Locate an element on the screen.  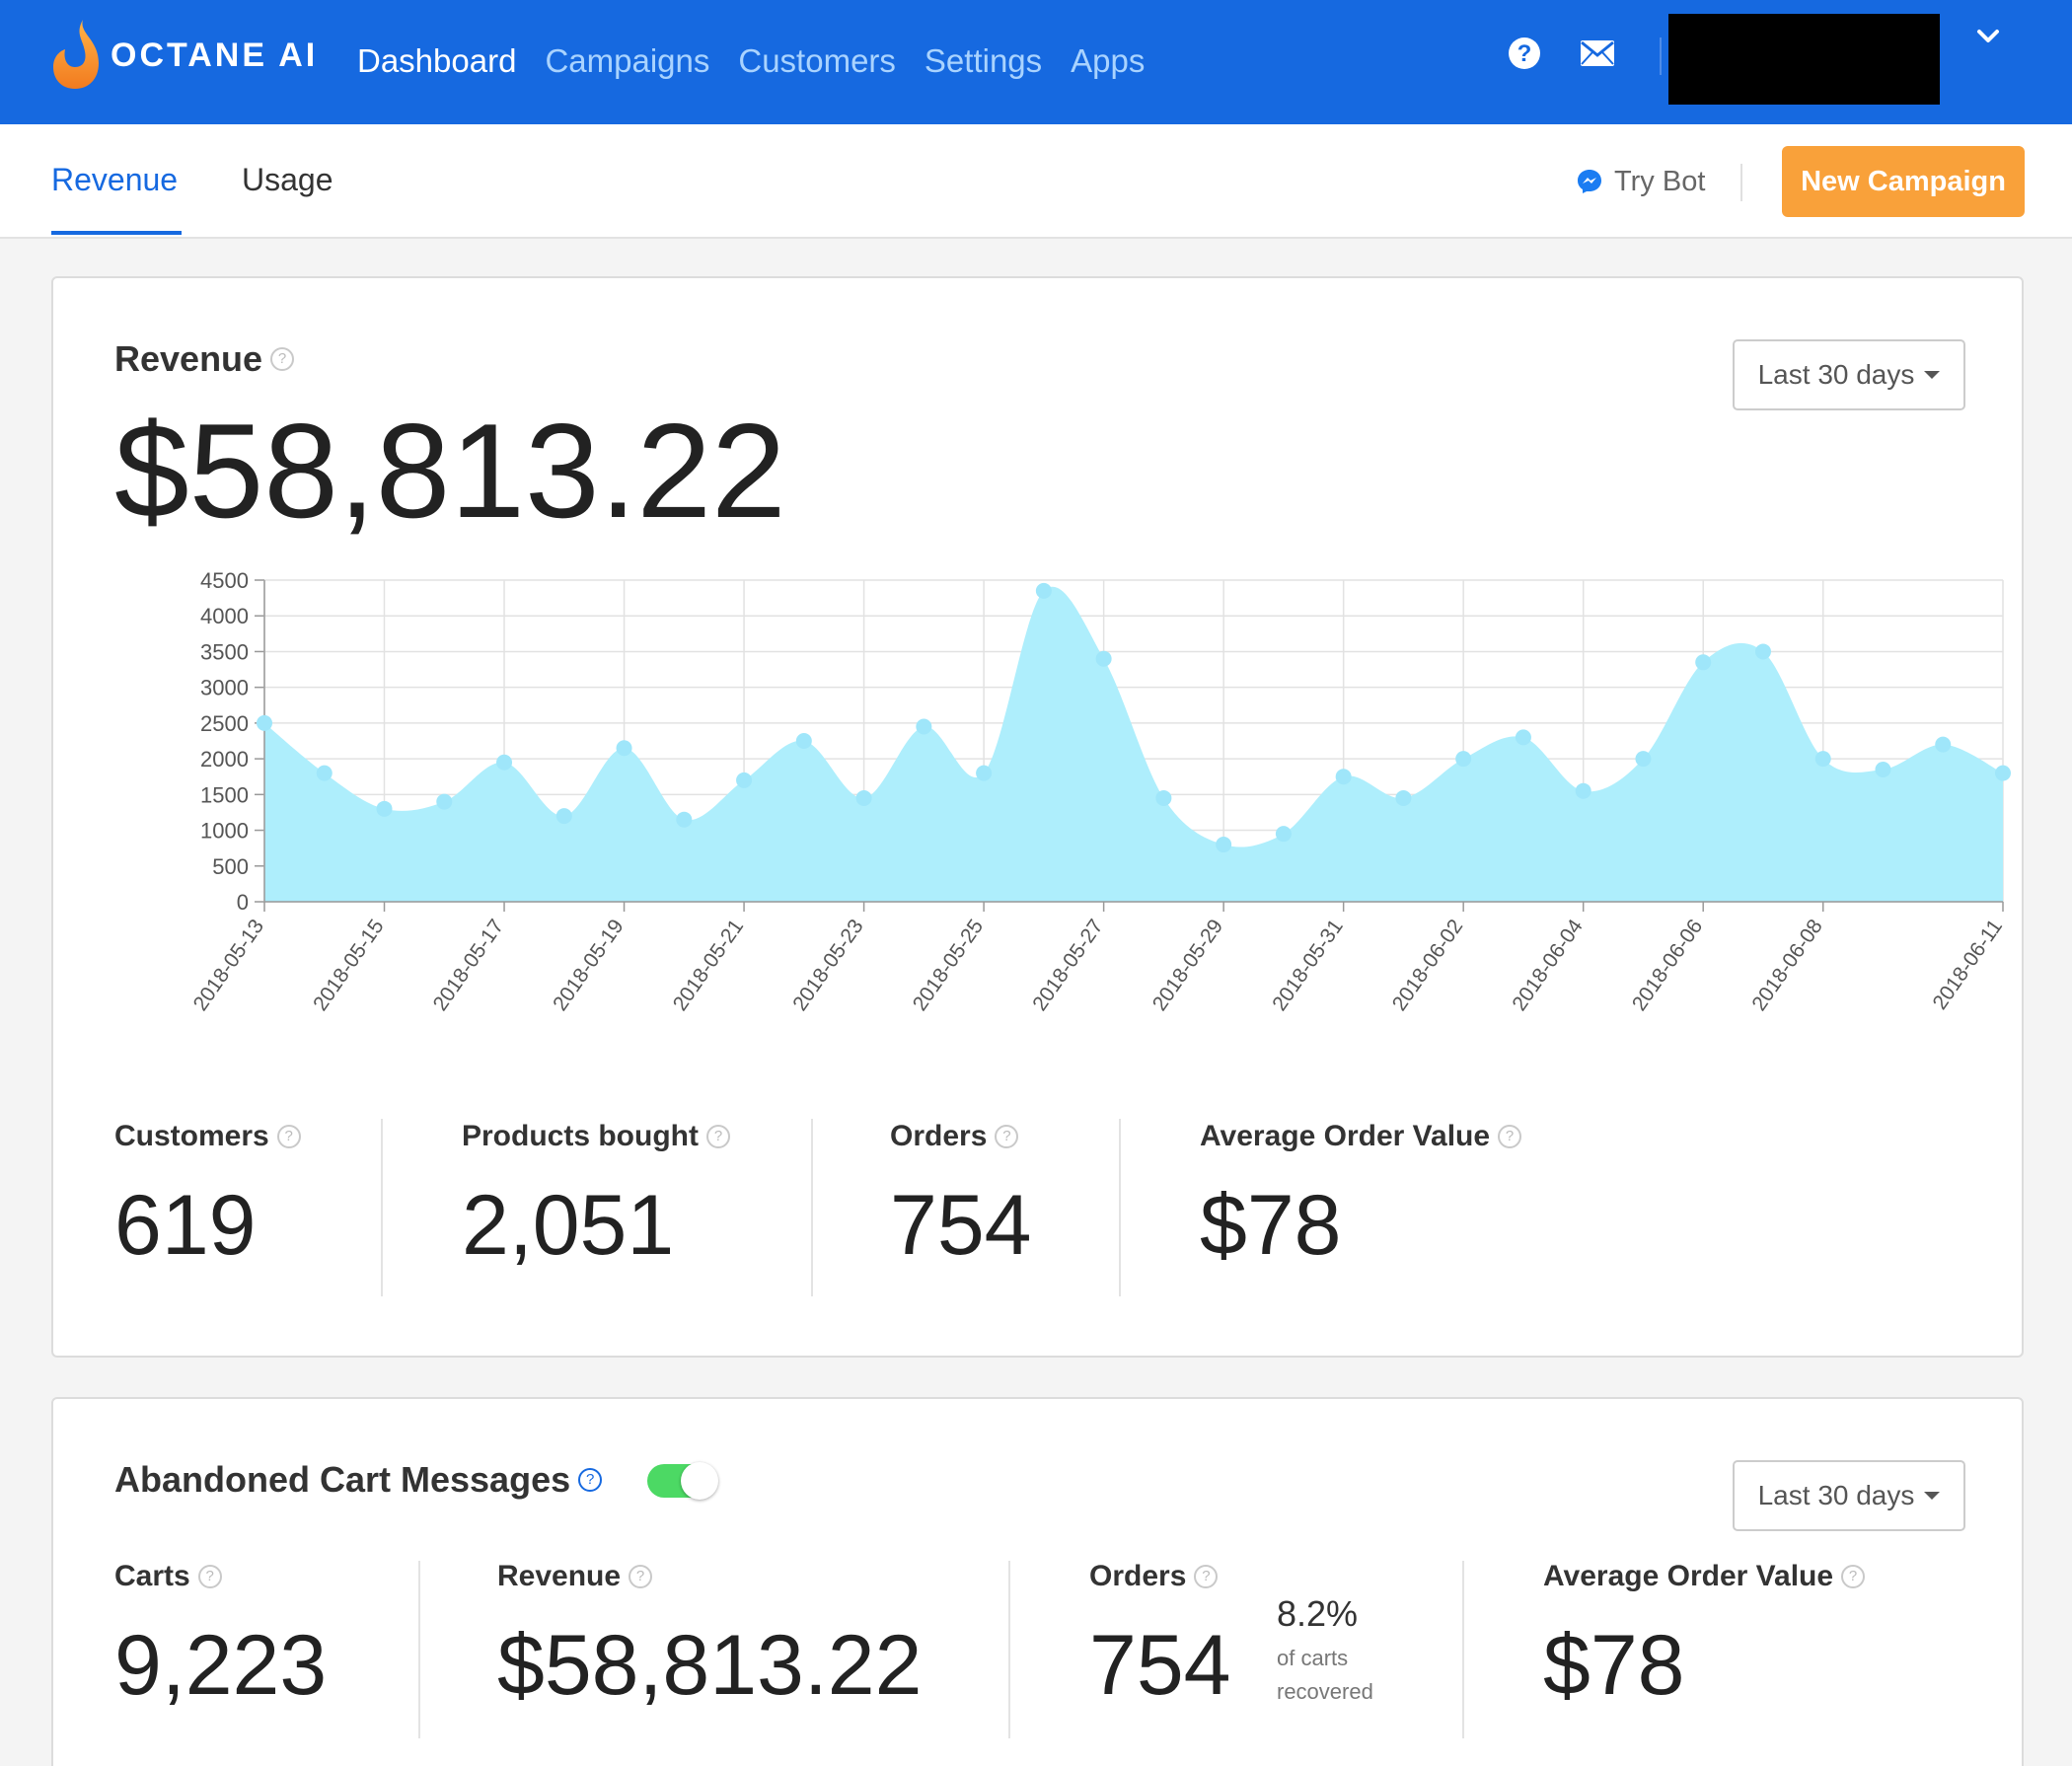
y-tick-label: 0 is located at coordinates (243, 903).